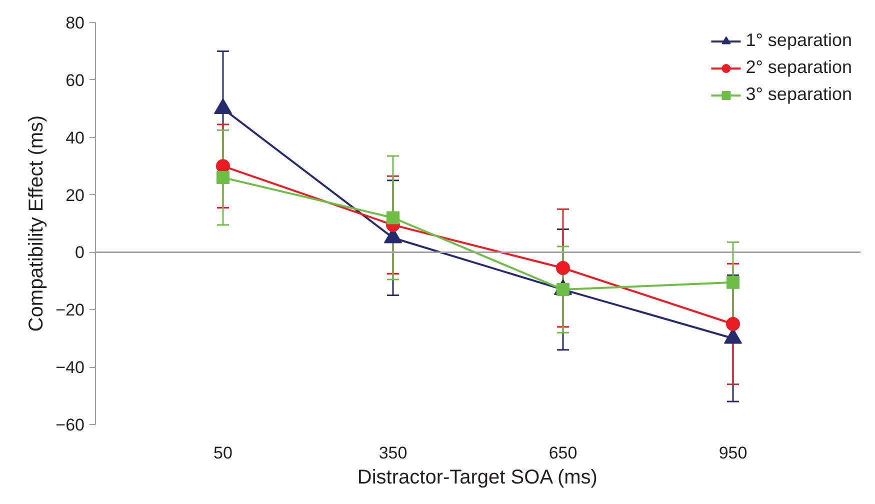  What do you see at coordinates (75, 80) in the screenshot?
I see `y-tick-label: 60` at bounding box center [75, 80].